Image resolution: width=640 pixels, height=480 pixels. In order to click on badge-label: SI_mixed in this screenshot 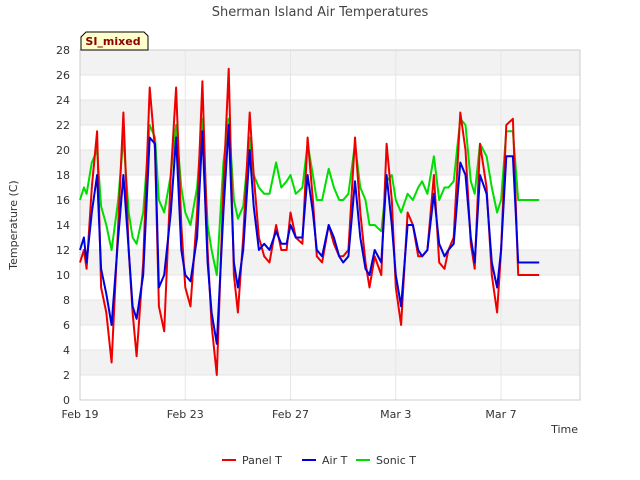, I will do `click(112, 41)`.